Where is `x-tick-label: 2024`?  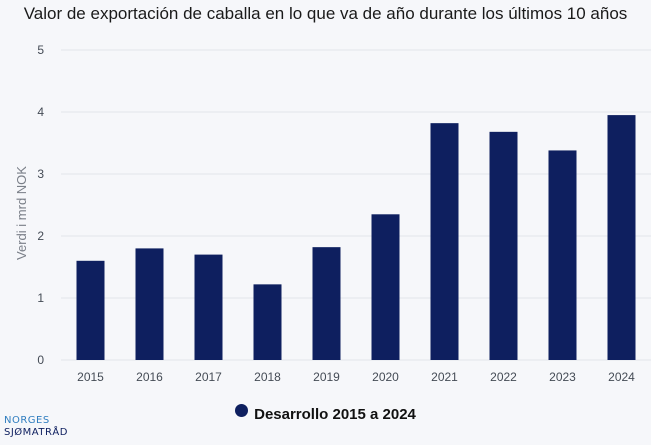
x-tick-label: 2024 is located at coordinates (621, 377).